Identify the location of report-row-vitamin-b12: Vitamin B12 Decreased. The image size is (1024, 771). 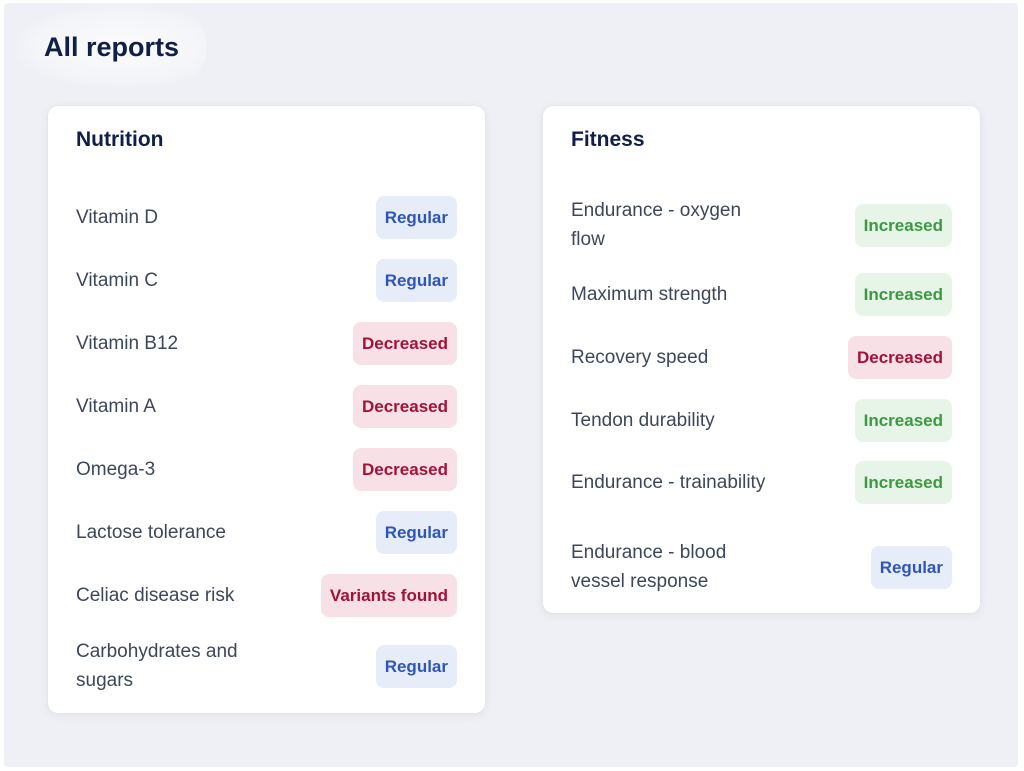
(266, 343).